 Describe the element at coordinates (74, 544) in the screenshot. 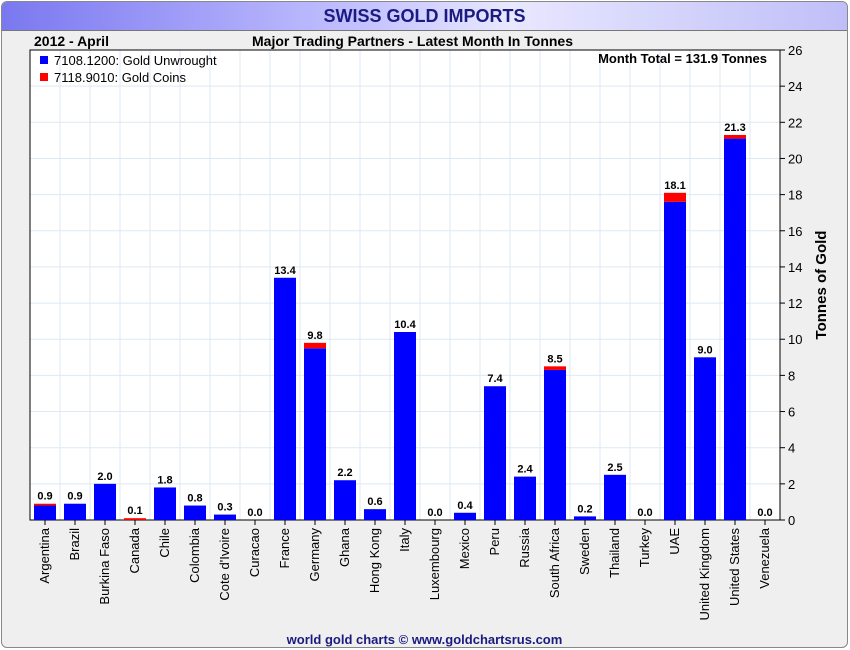

I see `x-tick-label: Brazil` at that location.